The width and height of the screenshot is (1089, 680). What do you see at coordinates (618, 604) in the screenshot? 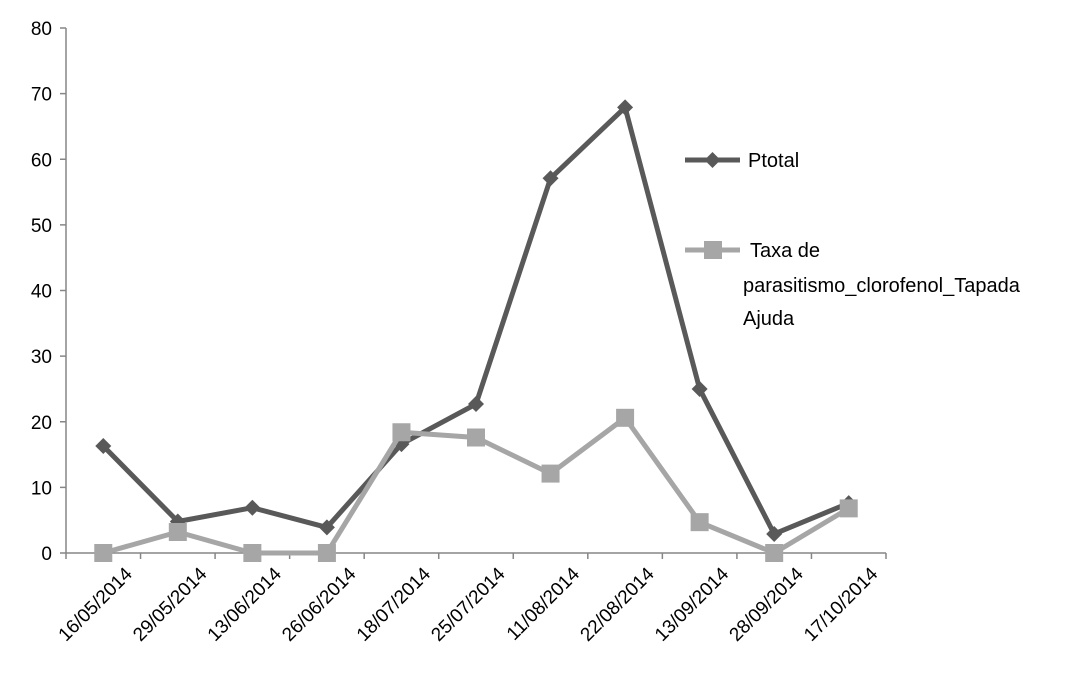
I see `x-tick-label: 22/08/2014` at bounding box center [618, 604].